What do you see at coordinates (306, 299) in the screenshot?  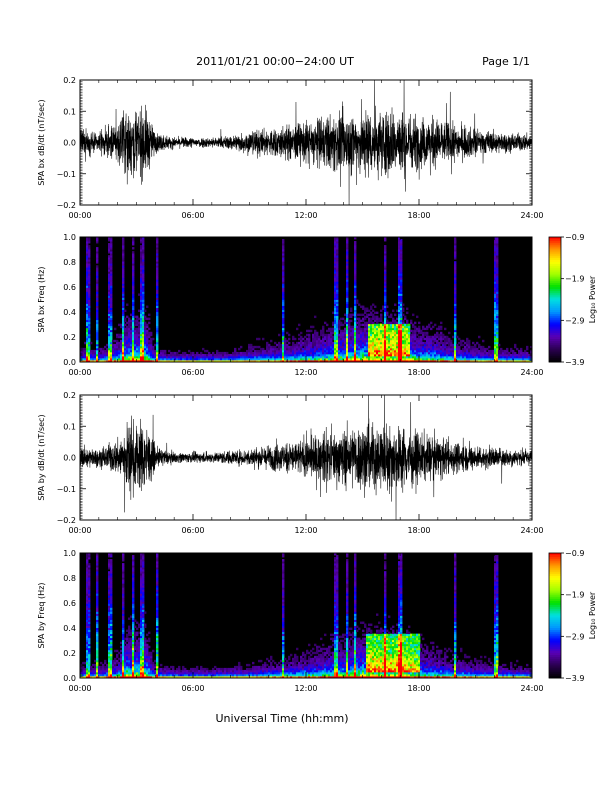 I see `bx-spectrogram-image` at bounding box center [306, 299].